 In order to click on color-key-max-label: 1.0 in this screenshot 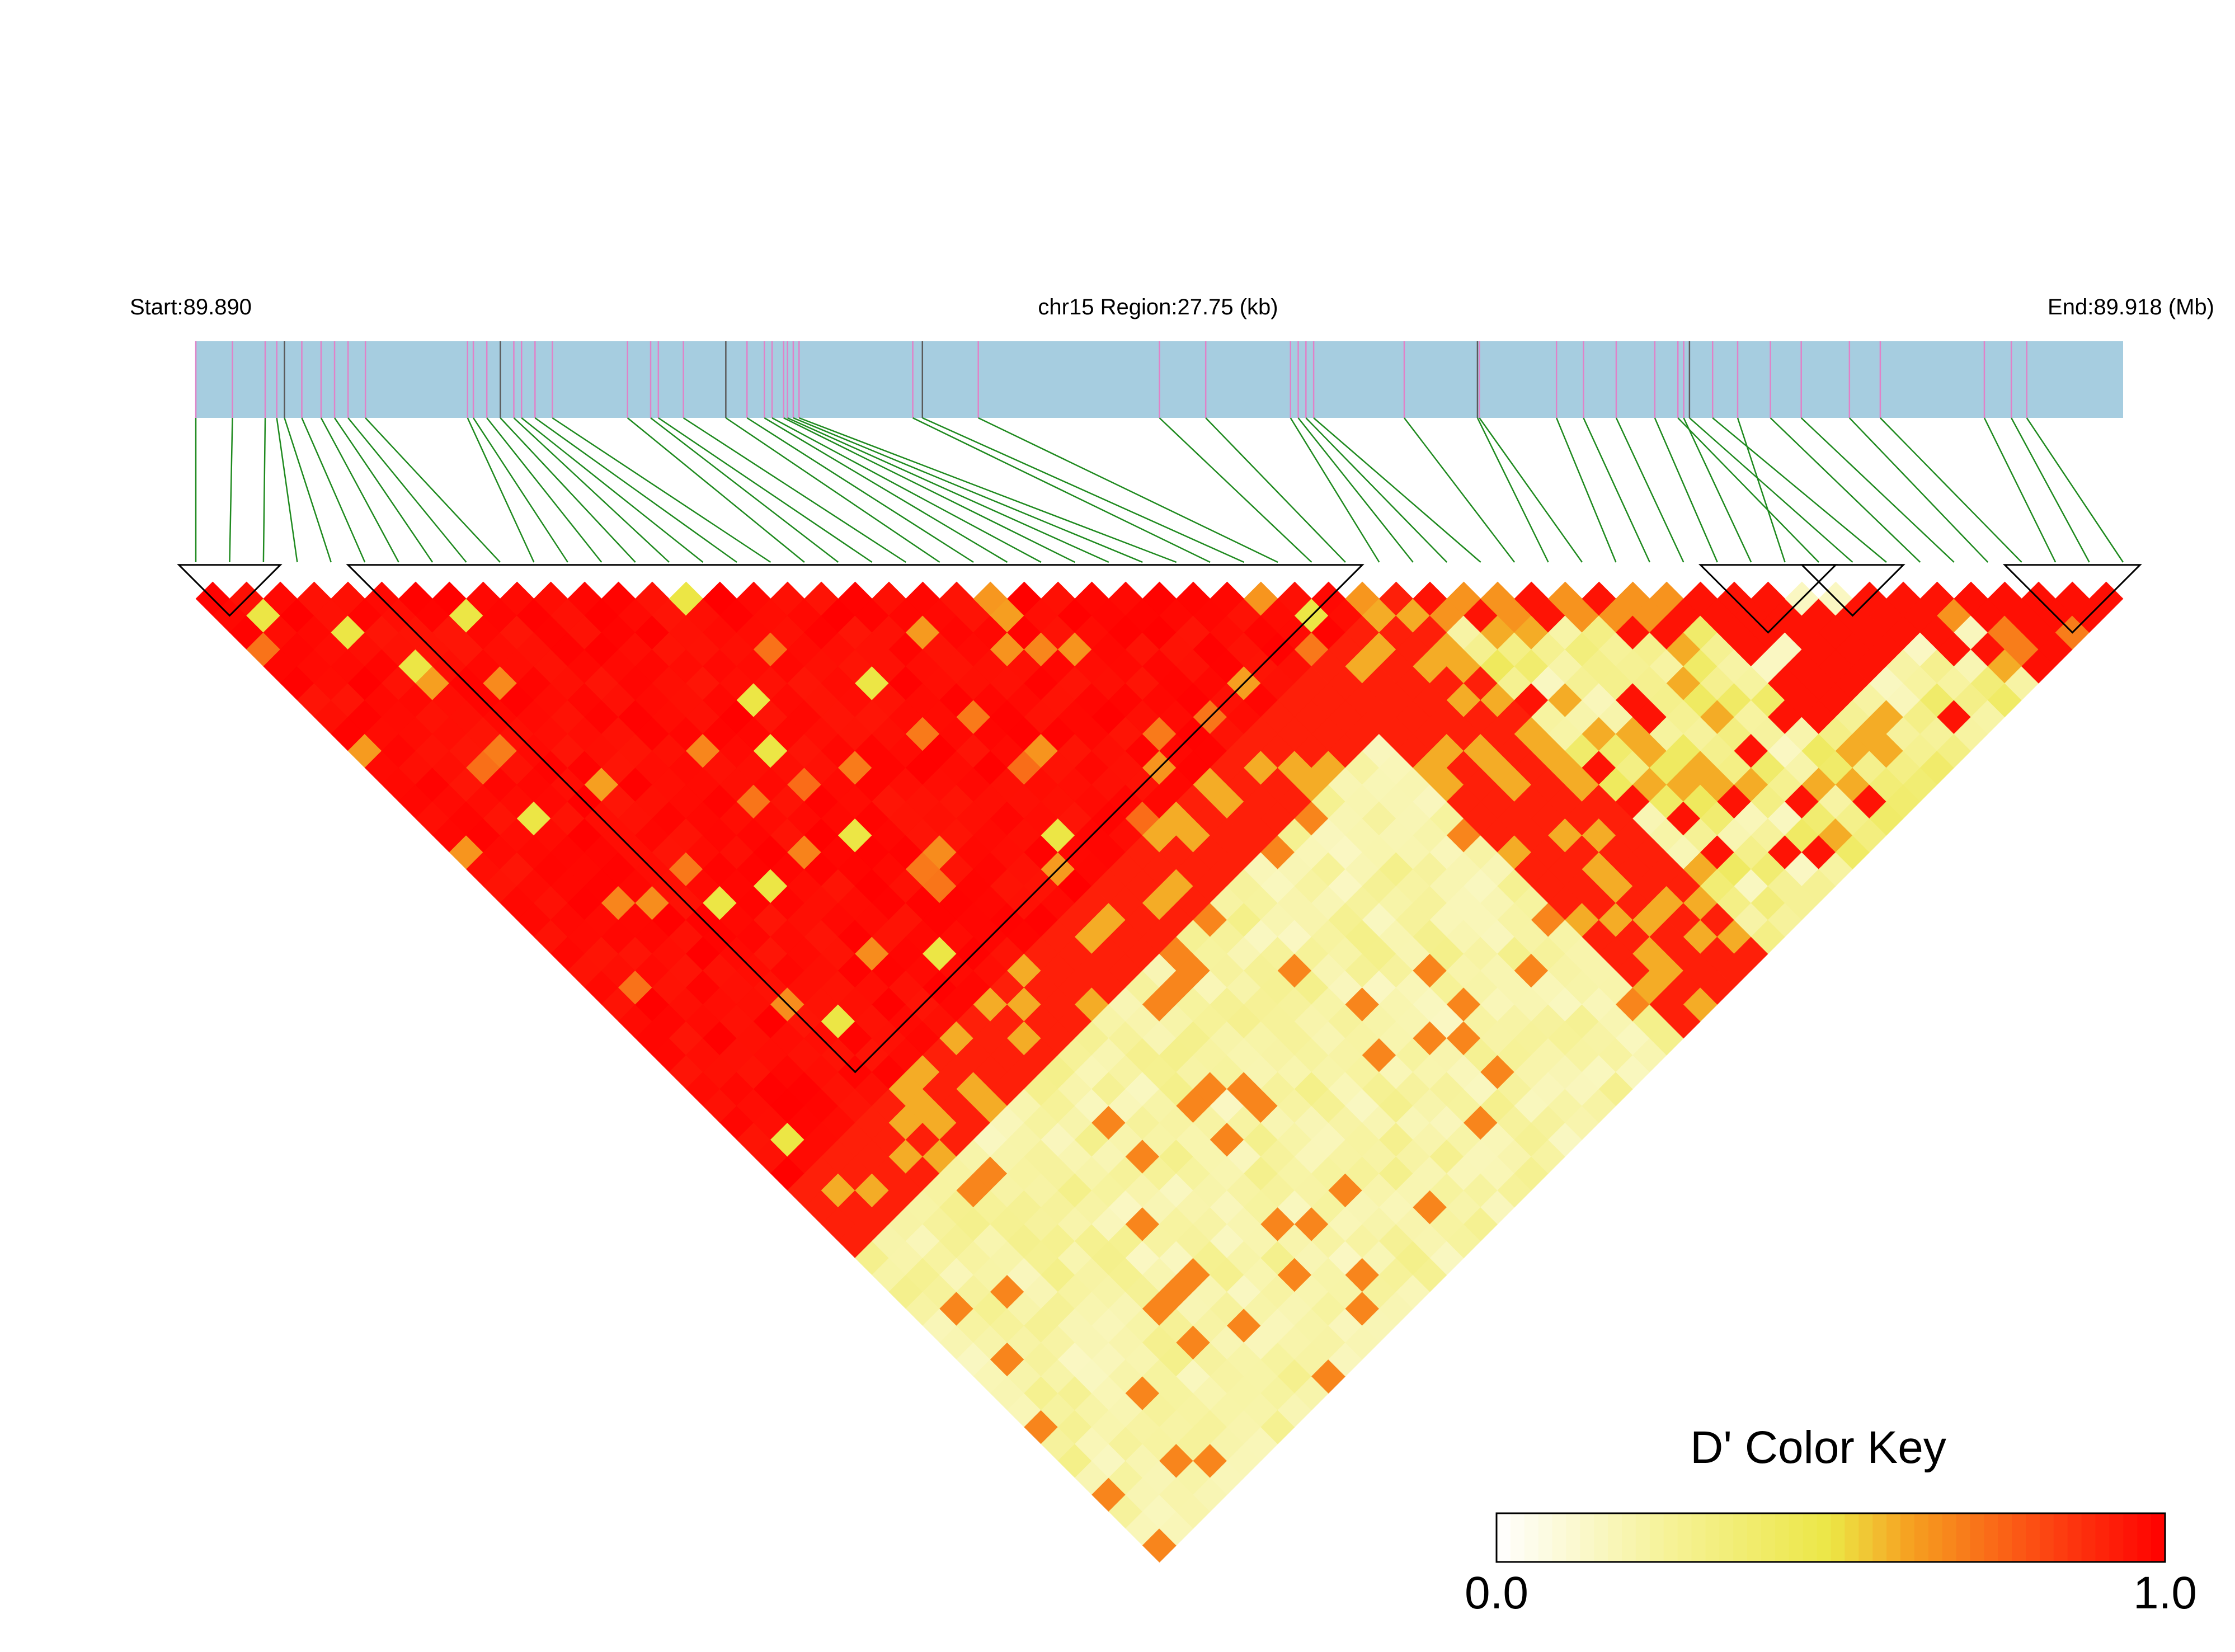, I will do `click(2165, 1593)`.